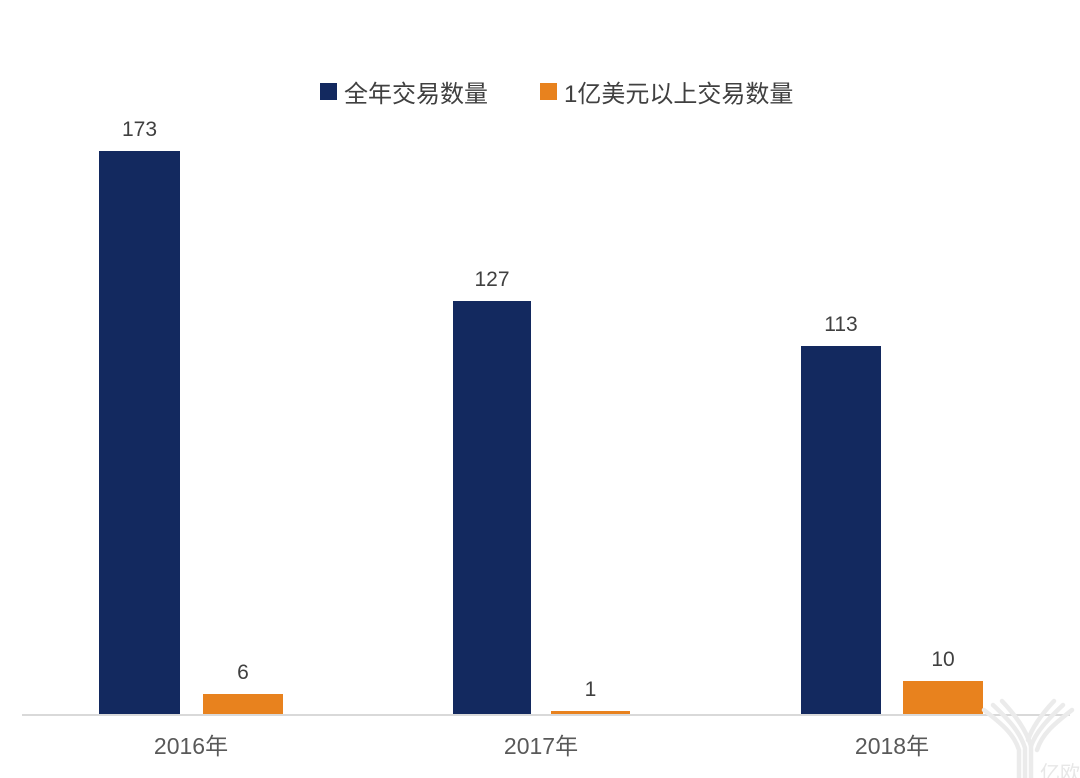 The width and height of the screenshot is (1080, 778). Describe the element at coordinates (492, 279) in the screenshot. I see `value-label-2017-total: 127` at that location.